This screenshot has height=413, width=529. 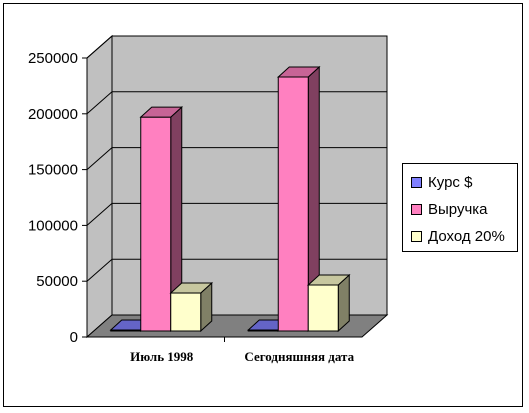 I want to click on y-tick-label: 200000, so click(x=53, y=114).